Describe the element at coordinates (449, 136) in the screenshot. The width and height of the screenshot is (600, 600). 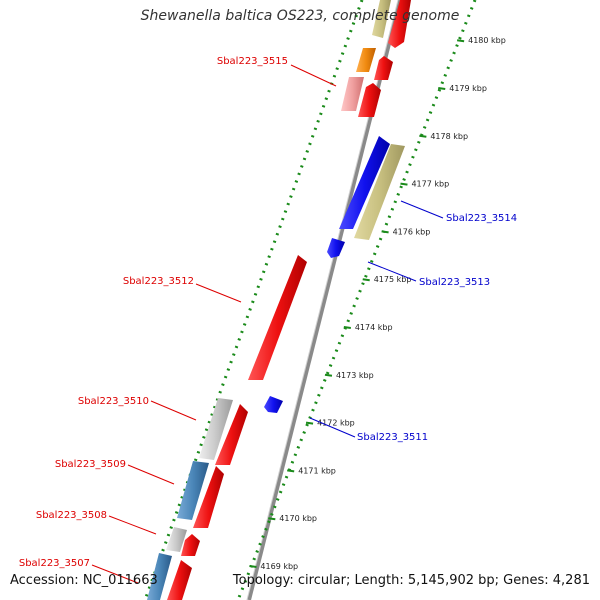
I see `scale-tick-label: 4178 kbp` at that location.